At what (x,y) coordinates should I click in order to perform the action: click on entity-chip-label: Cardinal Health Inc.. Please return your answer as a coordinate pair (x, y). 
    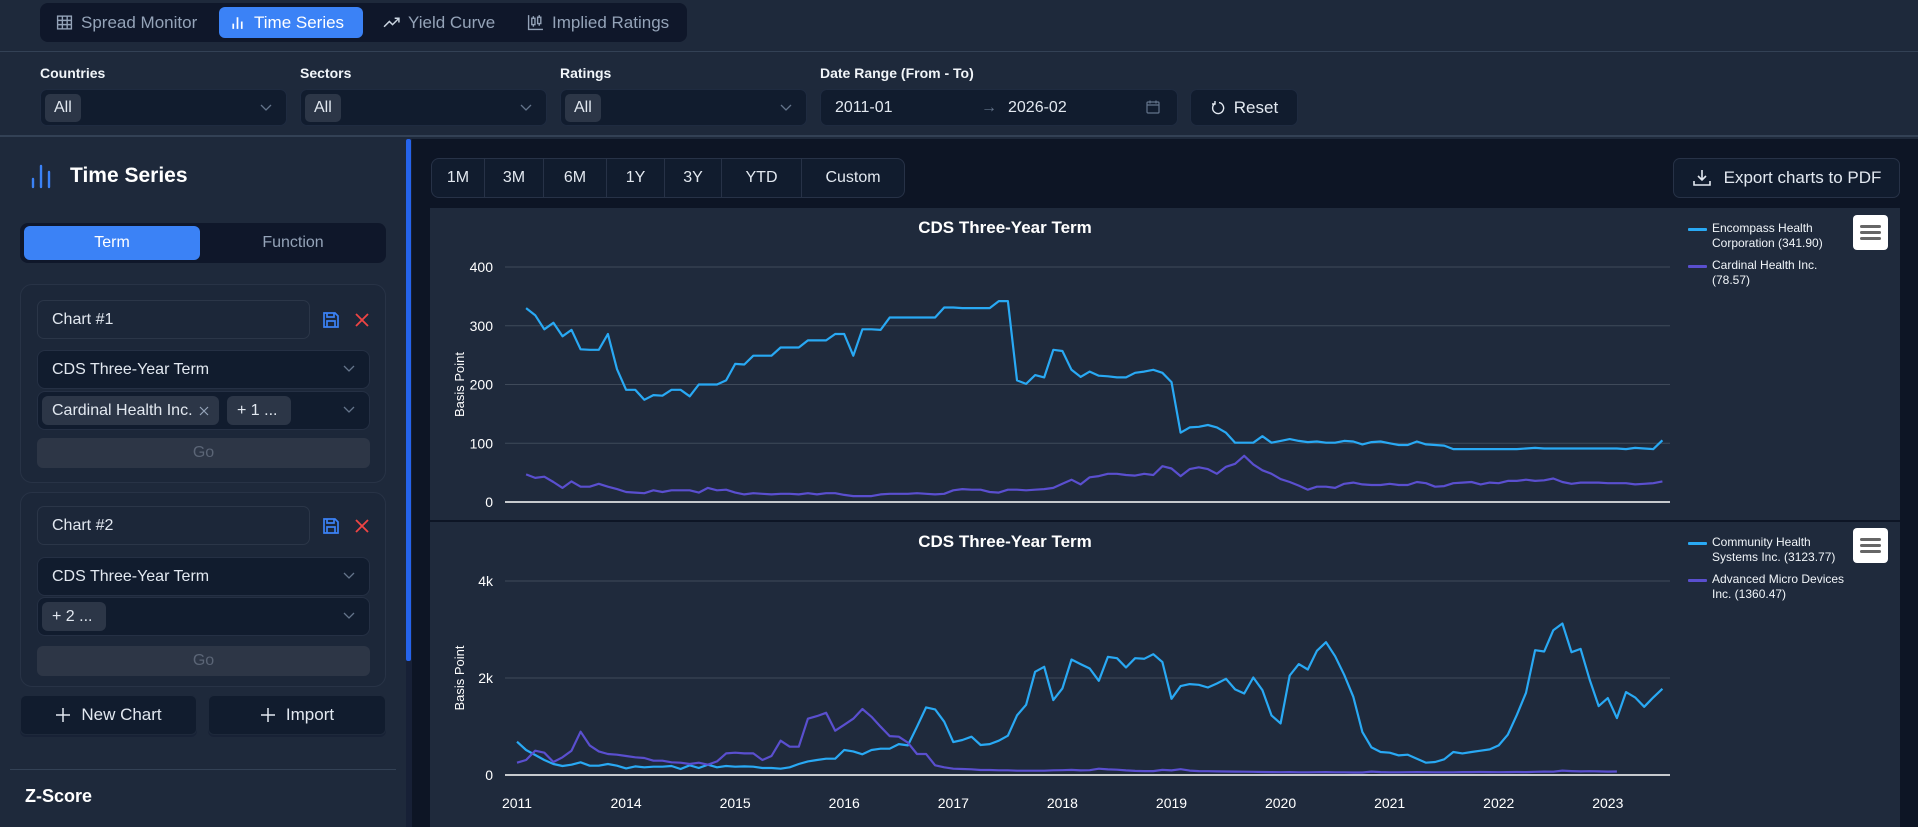
    Looking at the image, I should click on (122, 410).